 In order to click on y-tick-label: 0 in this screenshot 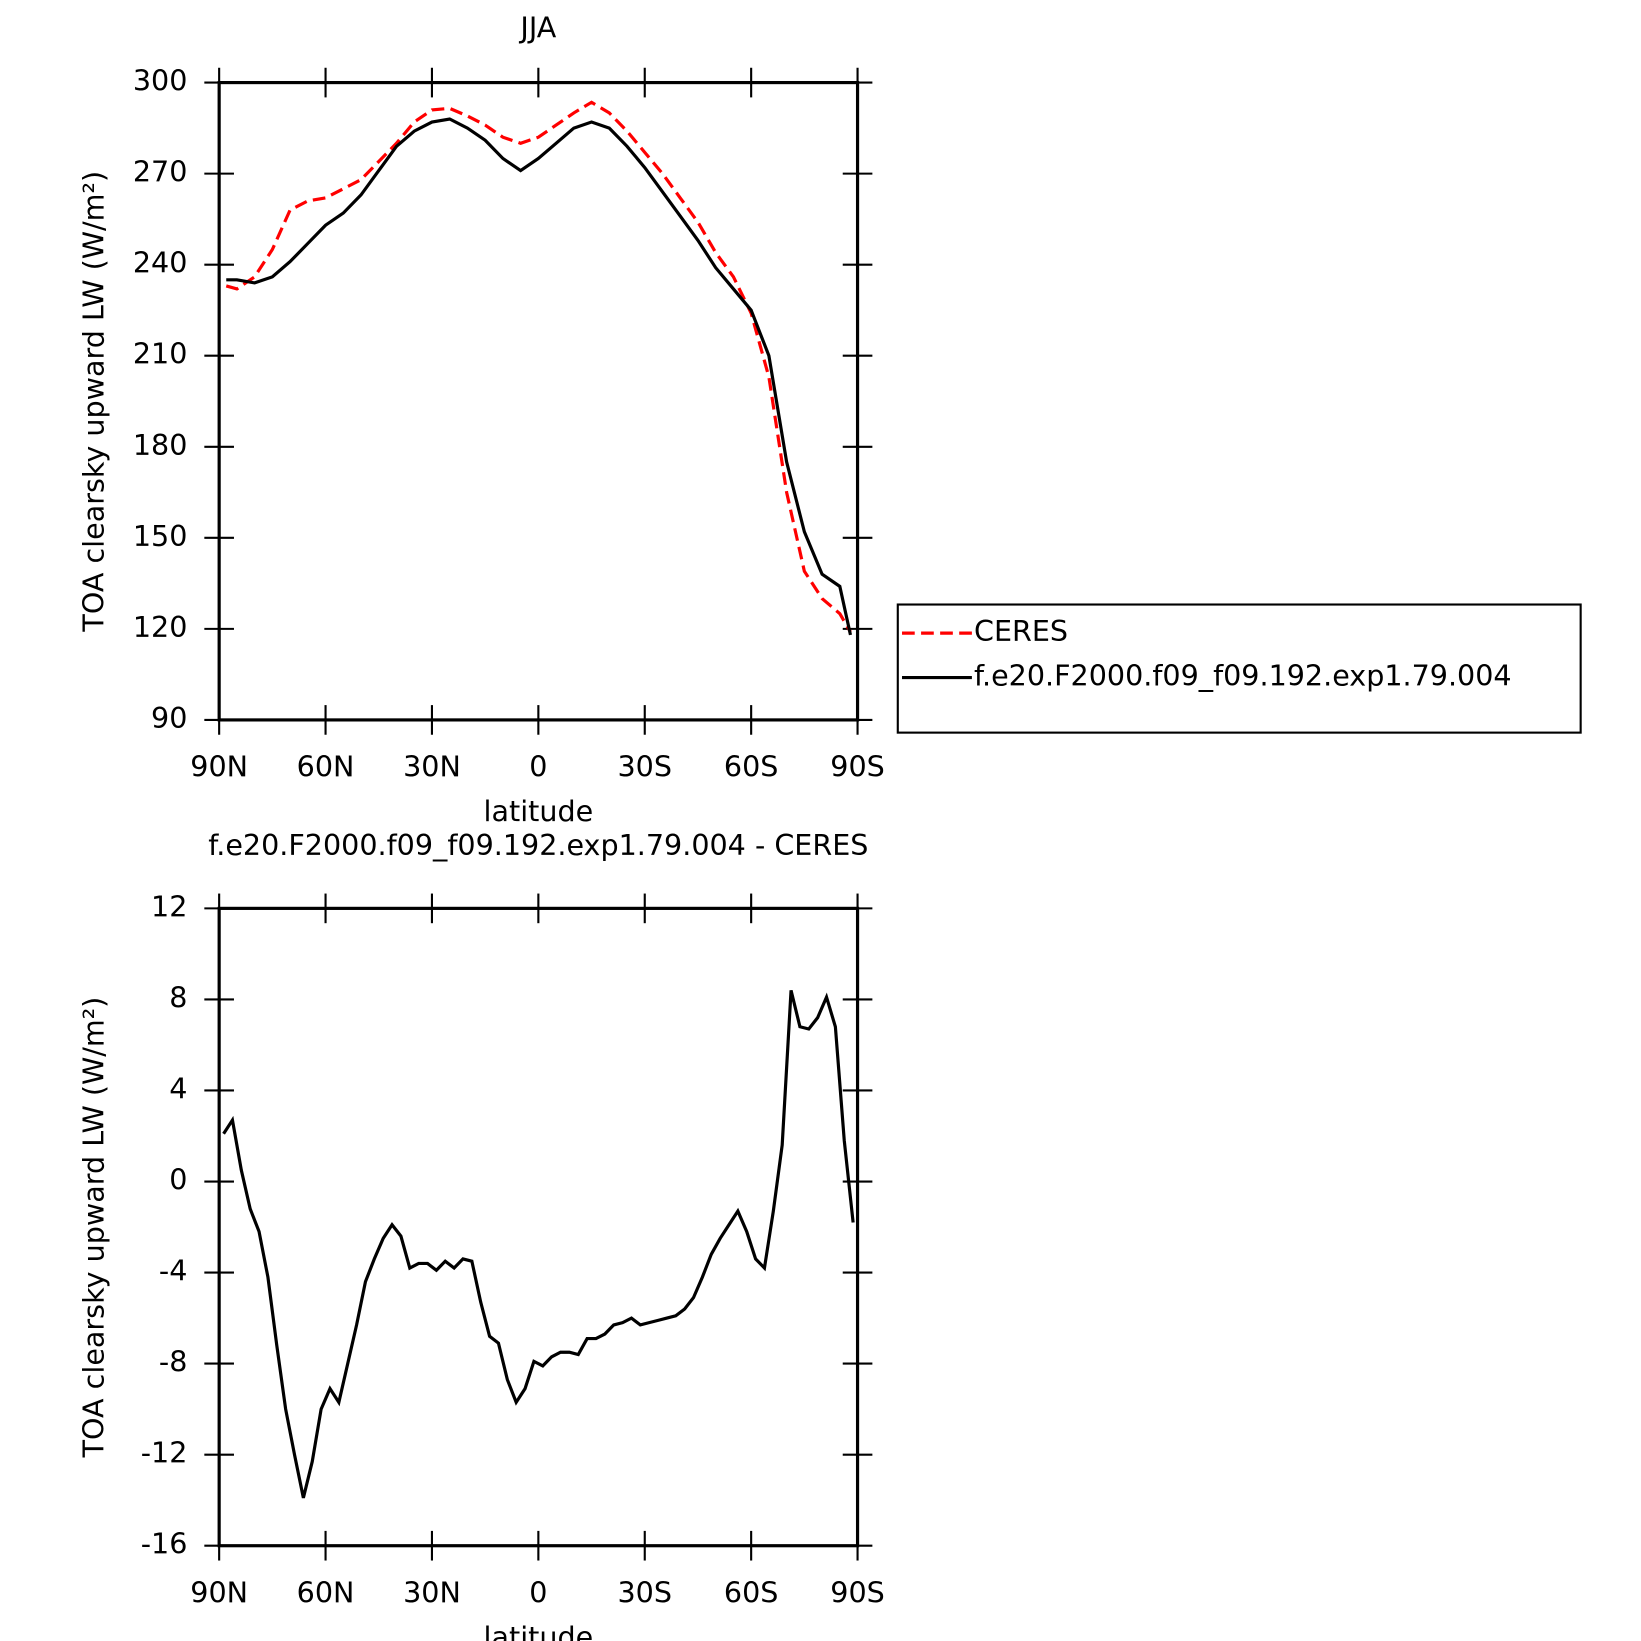, I will do `click(178, 1180)`.